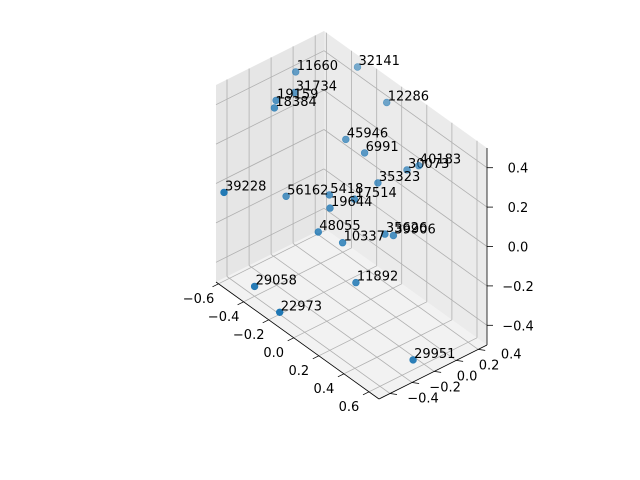 This screenshot has width=640, height=480. What do you see at coordinates (295, 102) in the screenshot?
I see `data-point-label: 18384` at bounding box center [295, 102].